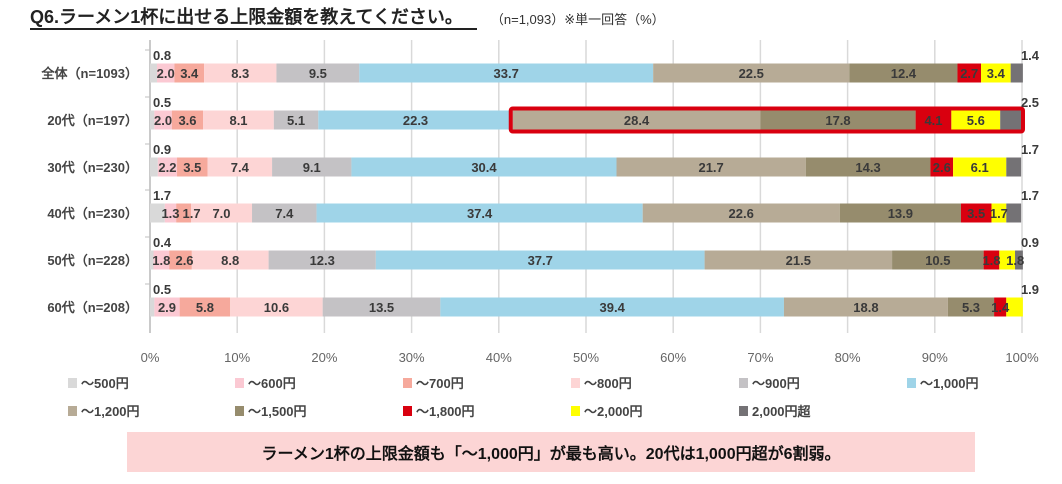  I want to click on category-label: 40代（n=230）, so click(92, 213).